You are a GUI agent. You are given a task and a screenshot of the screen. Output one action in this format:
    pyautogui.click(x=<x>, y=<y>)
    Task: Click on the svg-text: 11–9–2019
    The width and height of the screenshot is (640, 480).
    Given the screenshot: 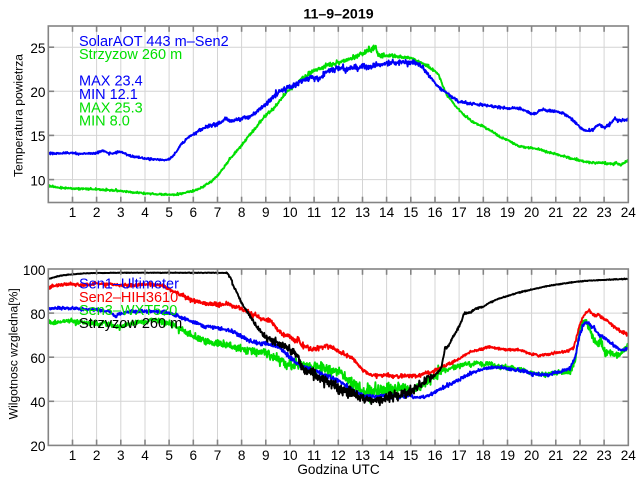 What is the action you would take?
    pyautogui.click(x=338, y=15)
    